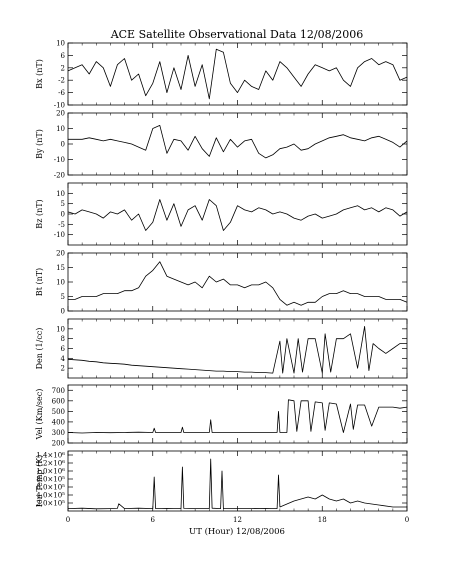 Image resolution: width=453 pixels, height=566 pixels. What do you see at coordinates (61, 225) in the screenshot?
I see `y-tick-label: -5` at bounding box center [61, 225].